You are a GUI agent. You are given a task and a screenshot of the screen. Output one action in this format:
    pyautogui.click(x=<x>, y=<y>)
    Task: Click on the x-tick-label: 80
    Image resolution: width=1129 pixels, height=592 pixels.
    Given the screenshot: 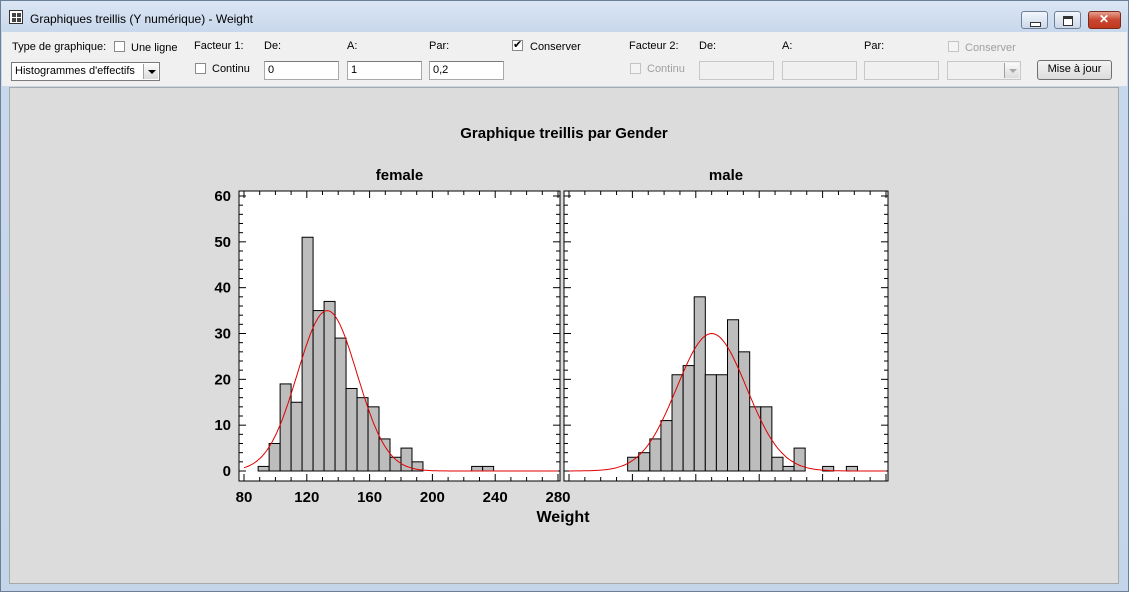 What is the action you would take?
    pyautogui.click(x=244, y=497)
    